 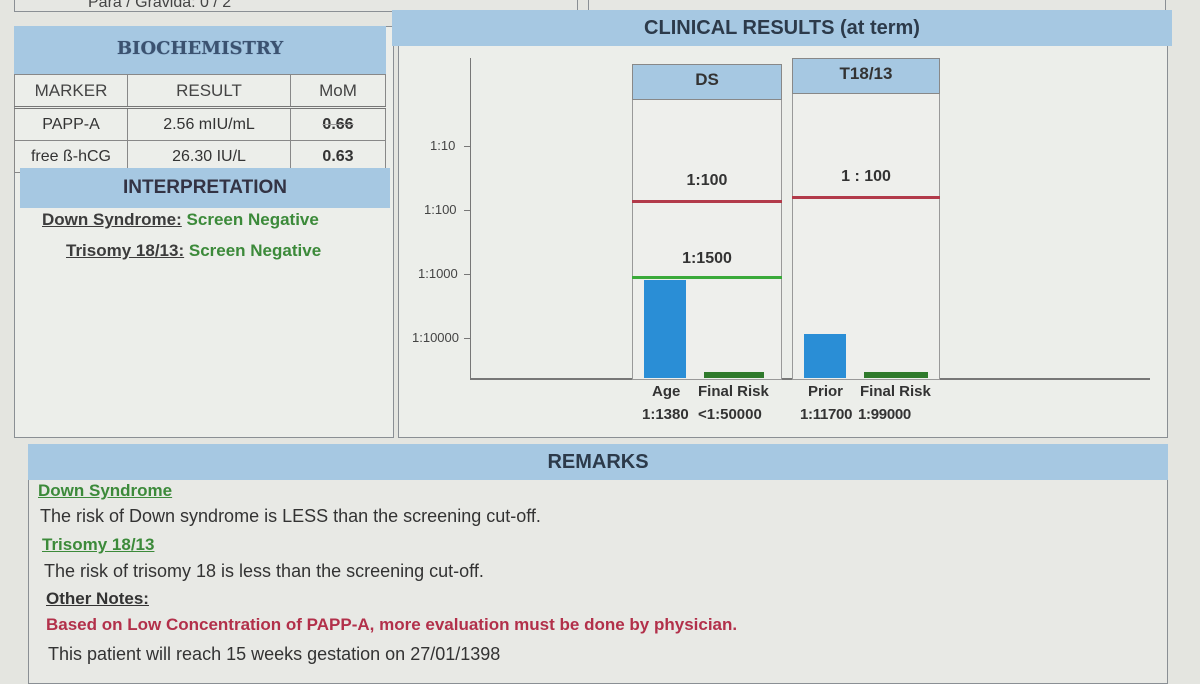 I want to click on y-tick-label: 1:10, so click(x=443, y=145).